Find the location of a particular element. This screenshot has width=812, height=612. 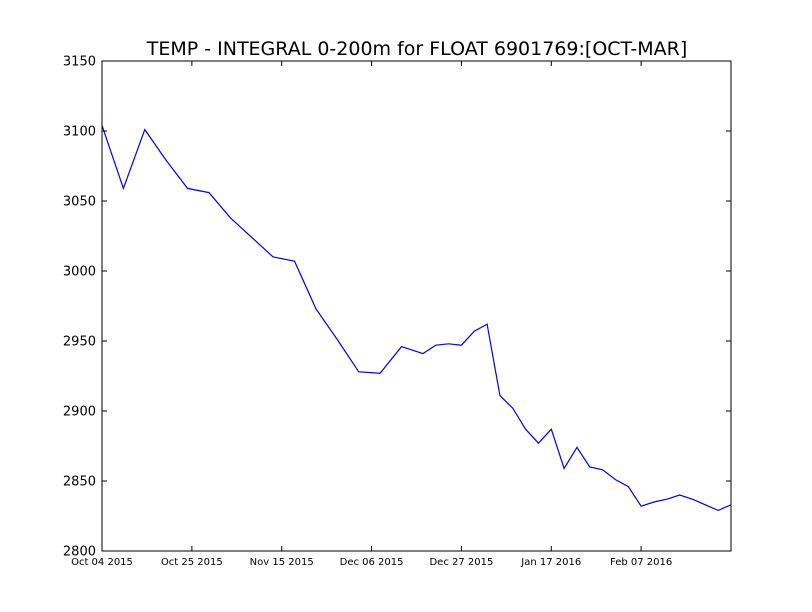

x-tick-label: Jan 17 2016 is located at coordinates (550, 562).